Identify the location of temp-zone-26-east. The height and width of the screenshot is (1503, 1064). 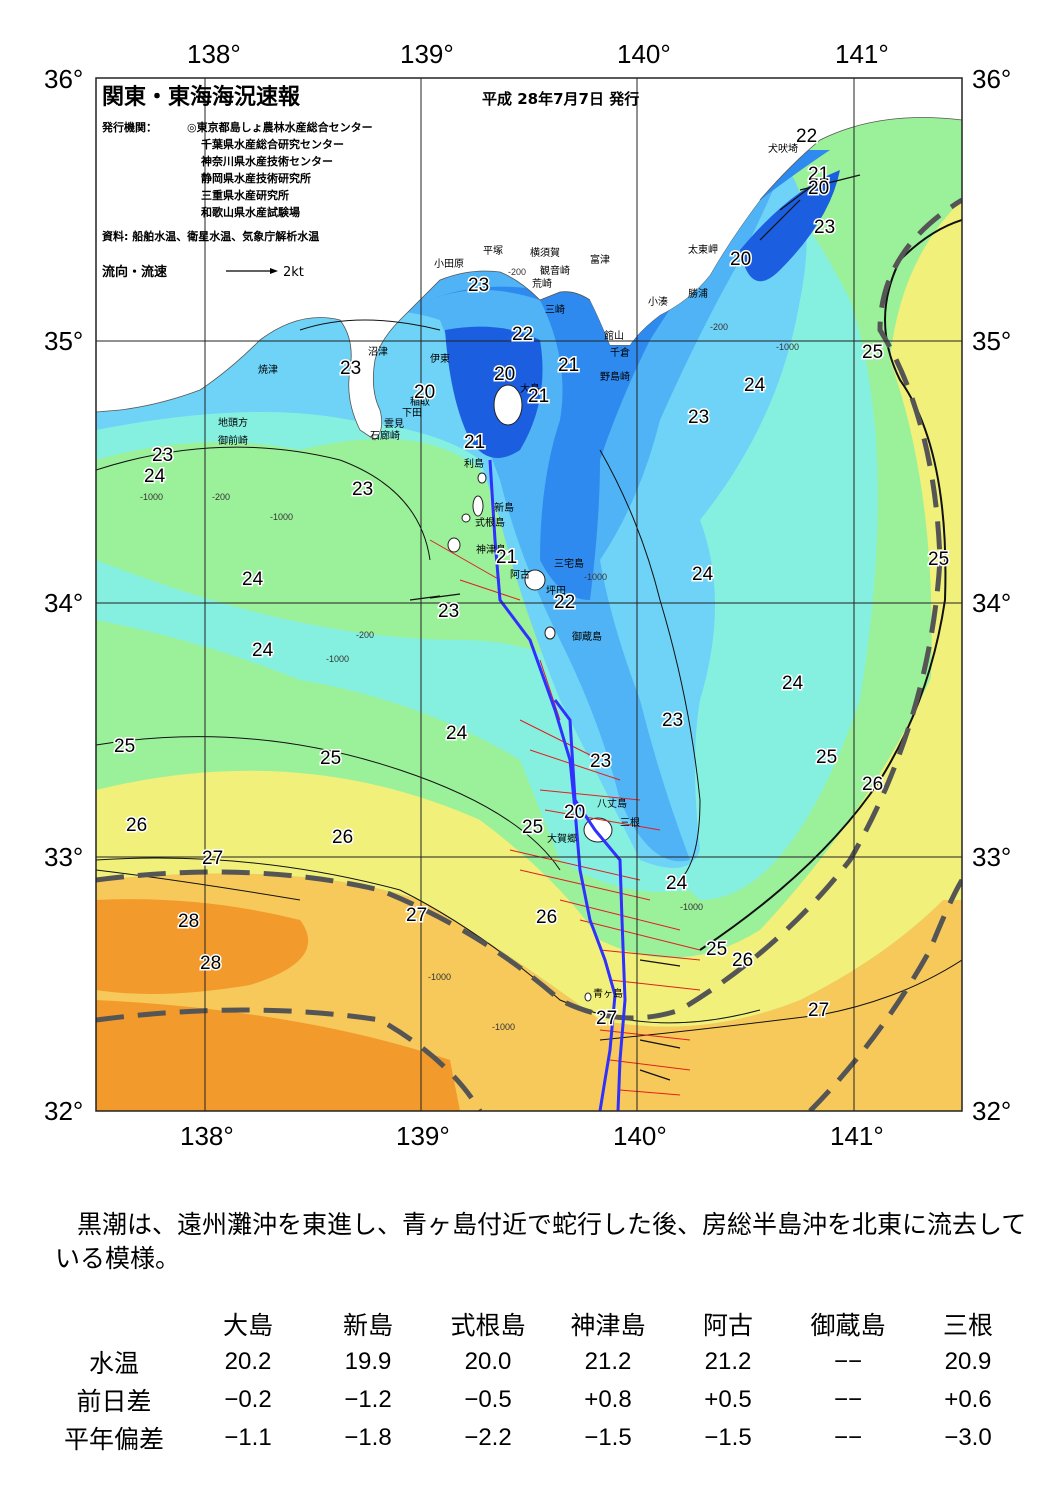
(911, 550).